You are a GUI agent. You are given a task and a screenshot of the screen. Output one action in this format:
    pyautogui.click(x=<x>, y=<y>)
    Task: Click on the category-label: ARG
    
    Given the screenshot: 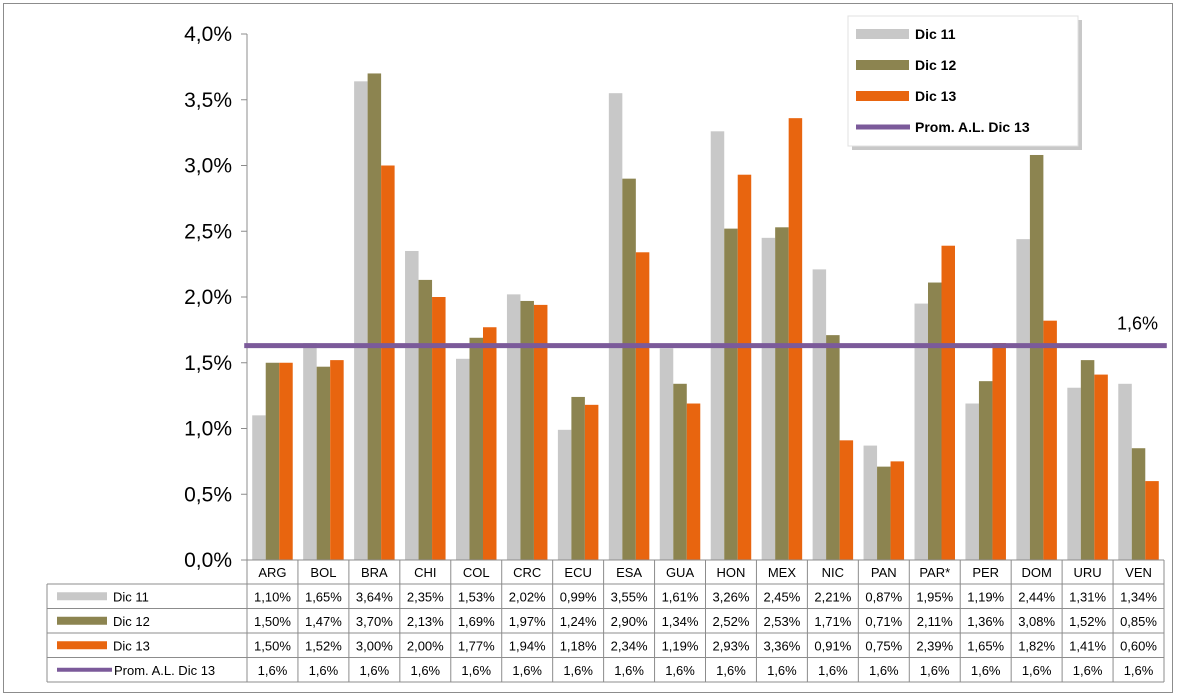 What is the action you would take?
    pyautogui.click(x=272, y=572)
    